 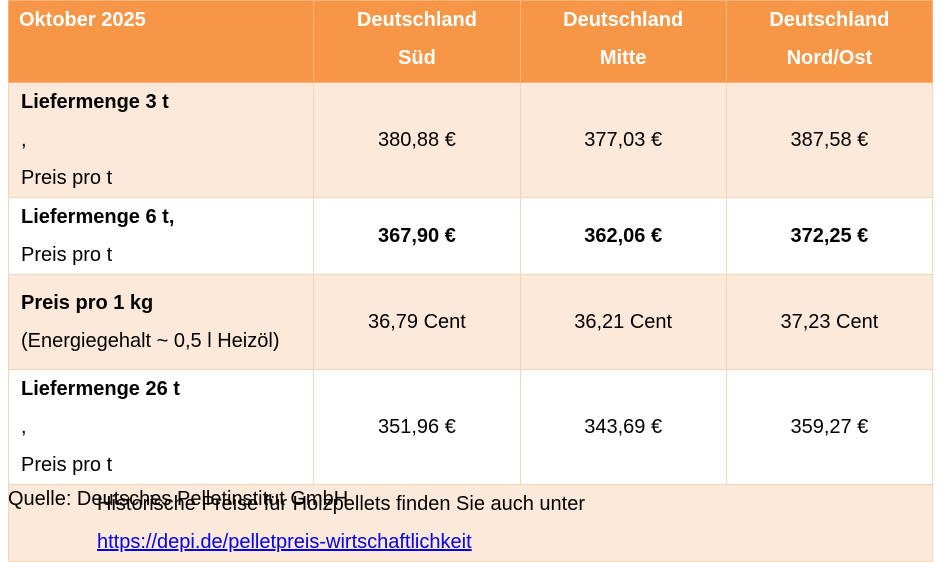 What do you see at coordinates (623, 58) in the screenshot?
I see `region-line2: Mitte` at bounding box center [623, 58].